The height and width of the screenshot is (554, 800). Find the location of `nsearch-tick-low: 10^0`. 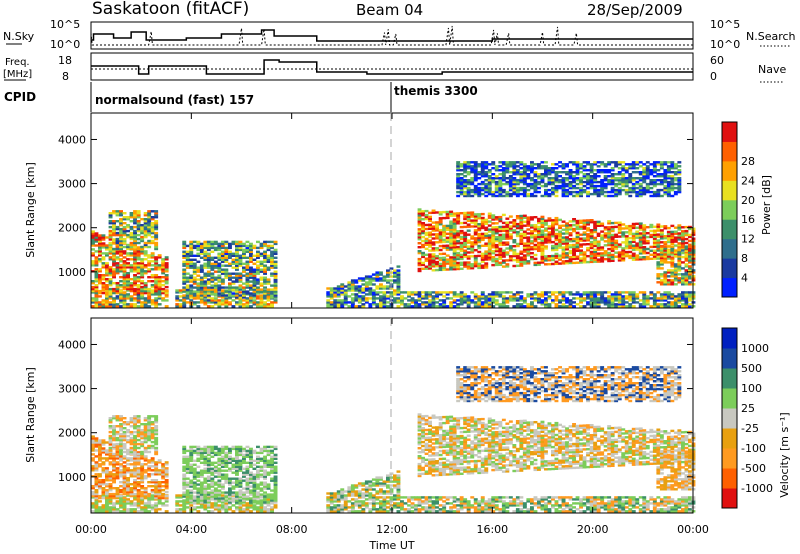

nsearch-tick-low: 10^0 is located at coordinates (725, 44).